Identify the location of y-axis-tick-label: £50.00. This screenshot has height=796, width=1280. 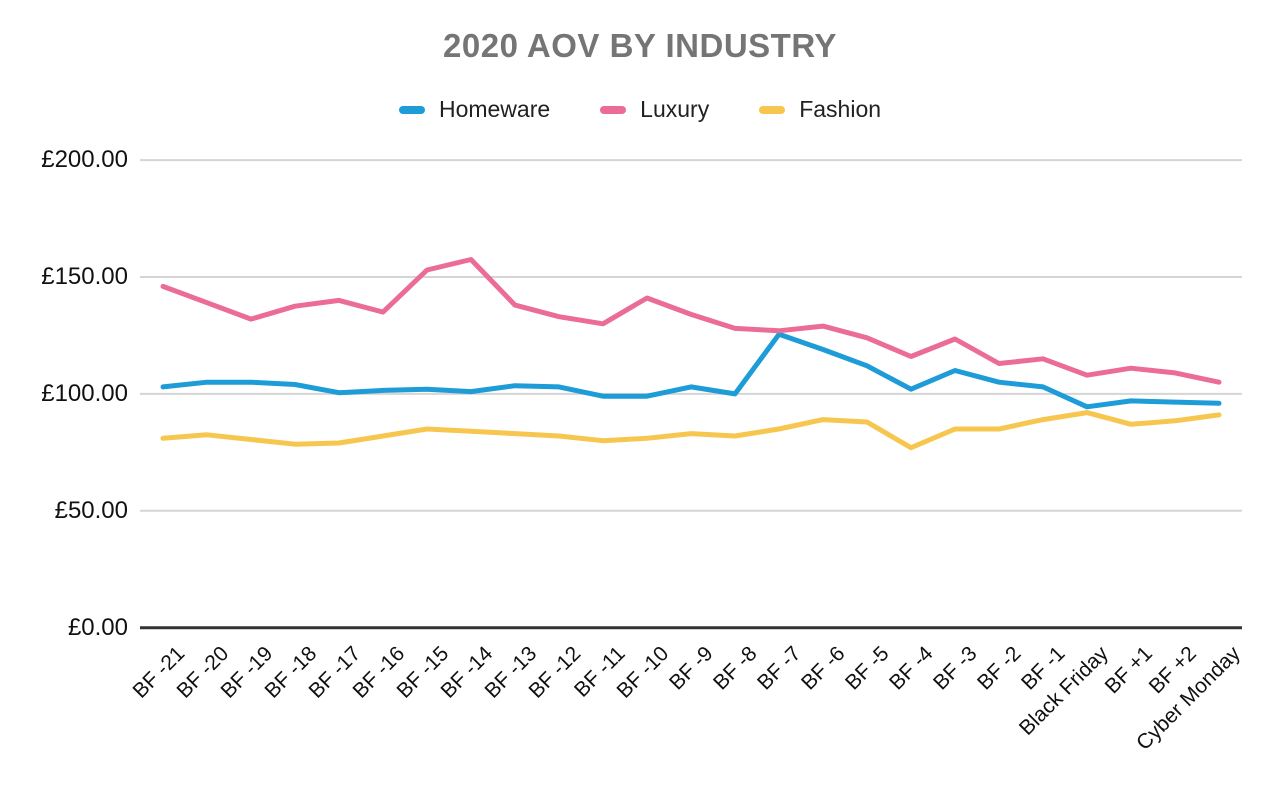
(91, 510).